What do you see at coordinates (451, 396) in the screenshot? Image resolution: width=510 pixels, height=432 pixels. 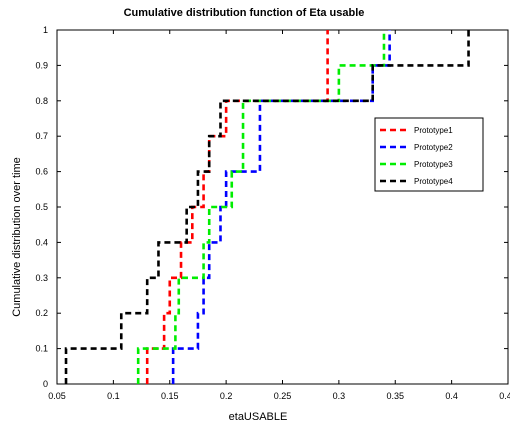 I see `x-tick-label: 0.4` at bounding box center [451, 396].